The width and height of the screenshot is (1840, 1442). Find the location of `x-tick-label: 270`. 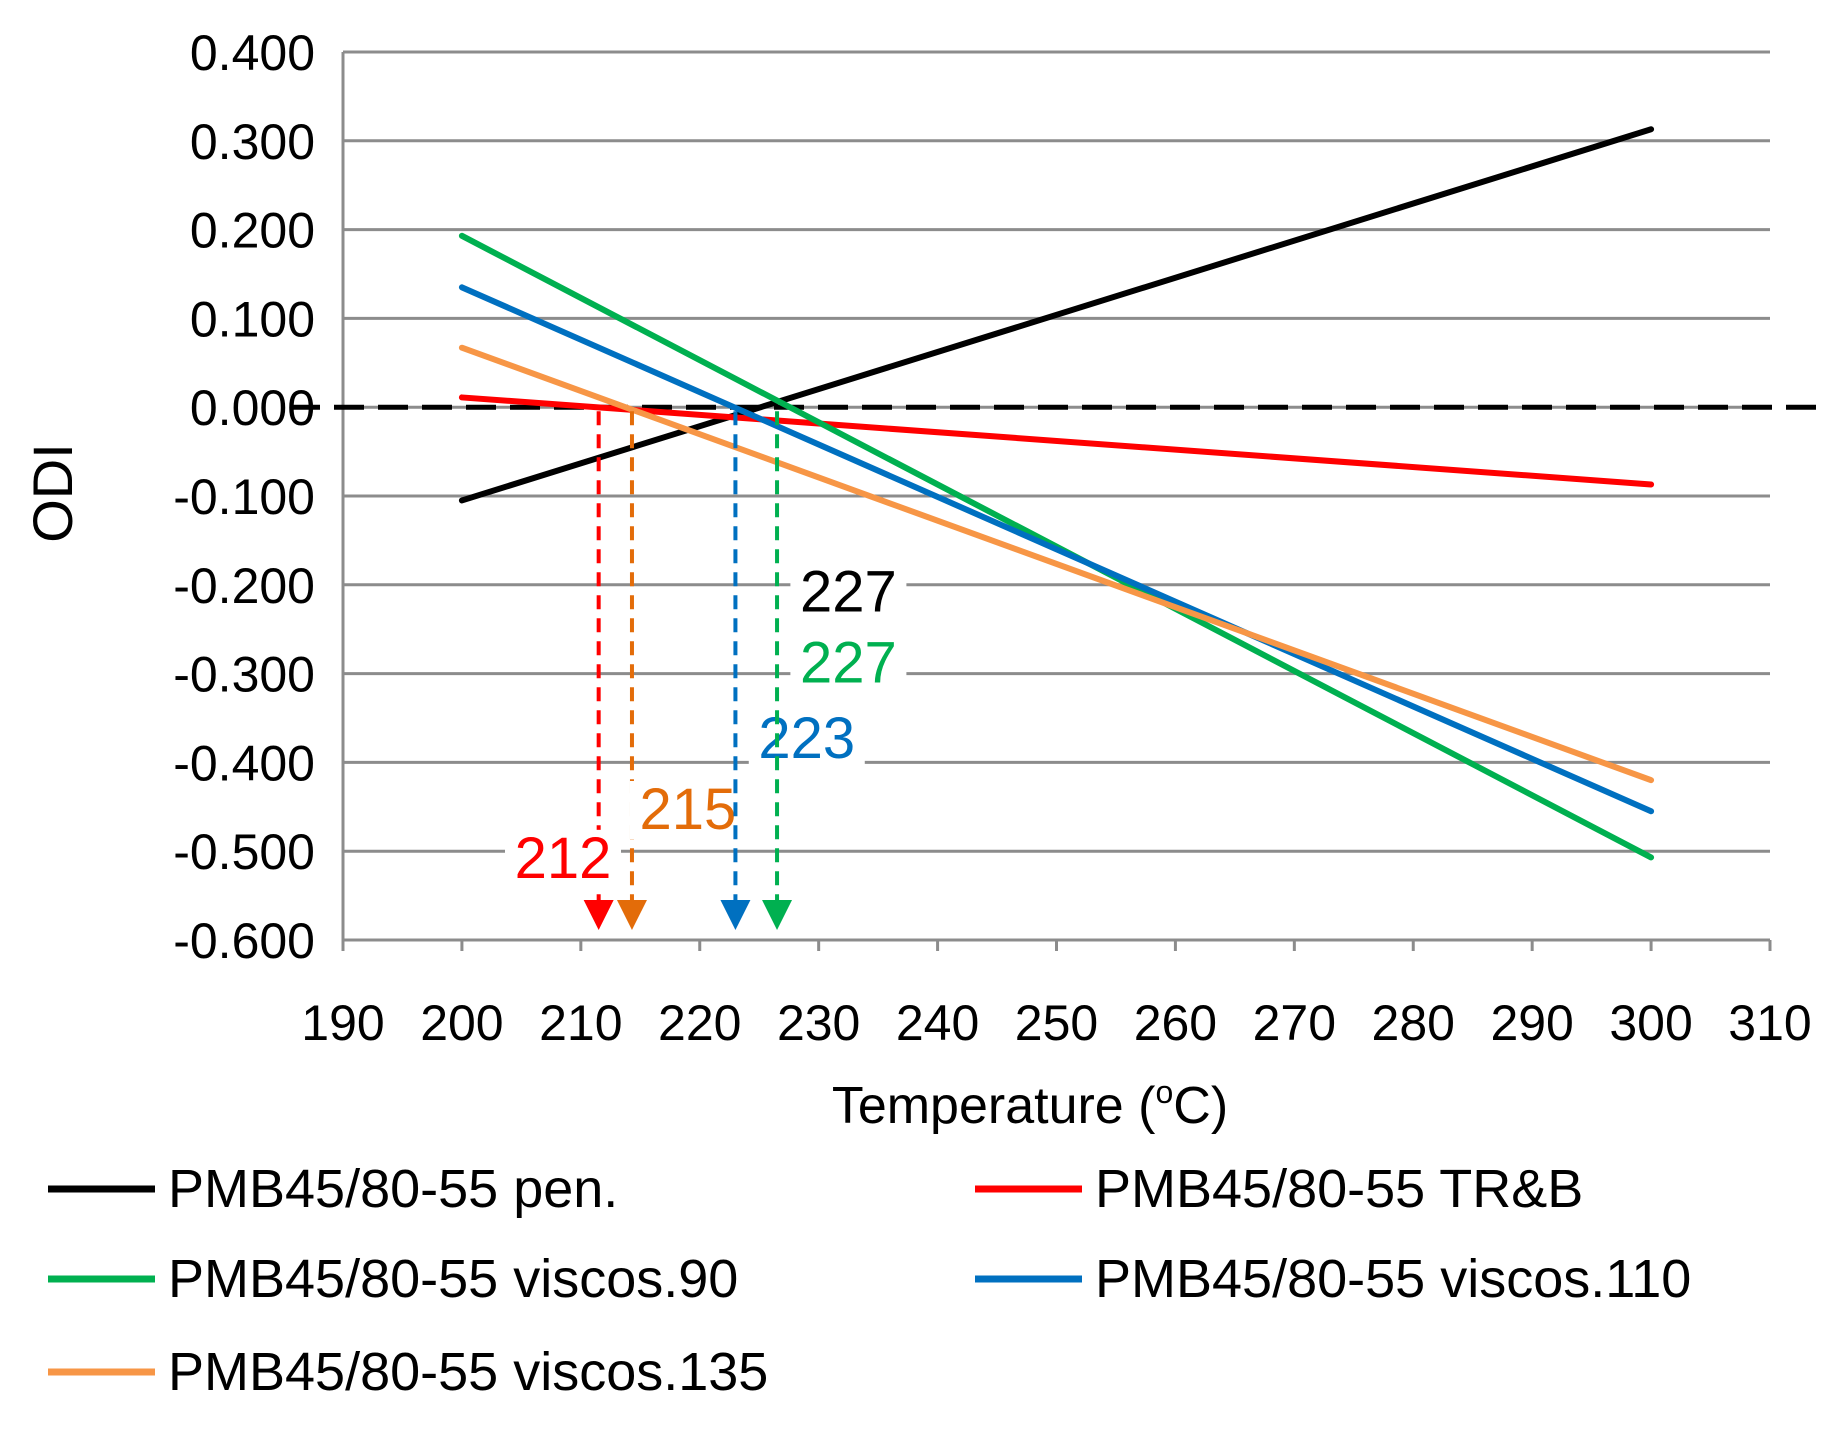

x-tick-label: 270 is located at coordinates (1294, 1023).